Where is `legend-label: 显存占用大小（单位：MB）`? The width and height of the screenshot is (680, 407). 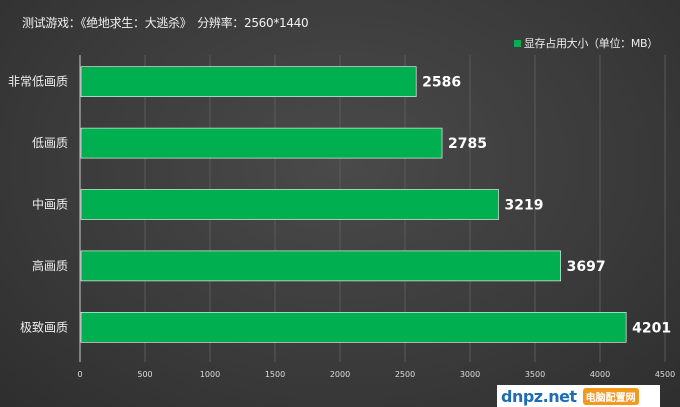 legend-label: 显存占用大小（单位：MB） is located at coordinates (590, 43).